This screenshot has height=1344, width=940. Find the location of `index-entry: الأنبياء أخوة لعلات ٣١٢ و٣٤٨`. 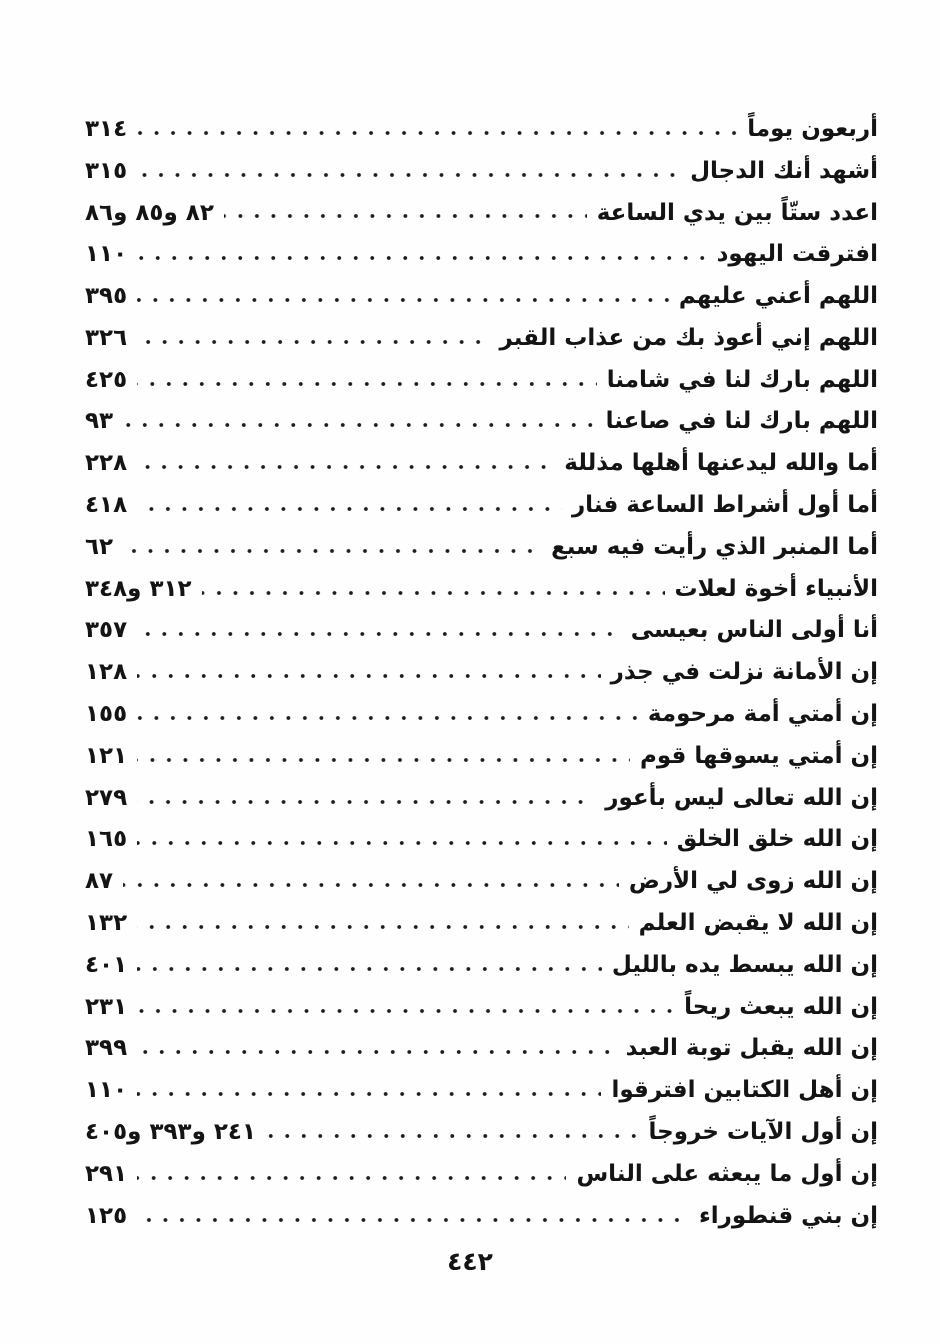

index-entry: الأنبياء أخوة لعلات ٣١٢ و٣٤٨ is located at coordinates (481, 584).